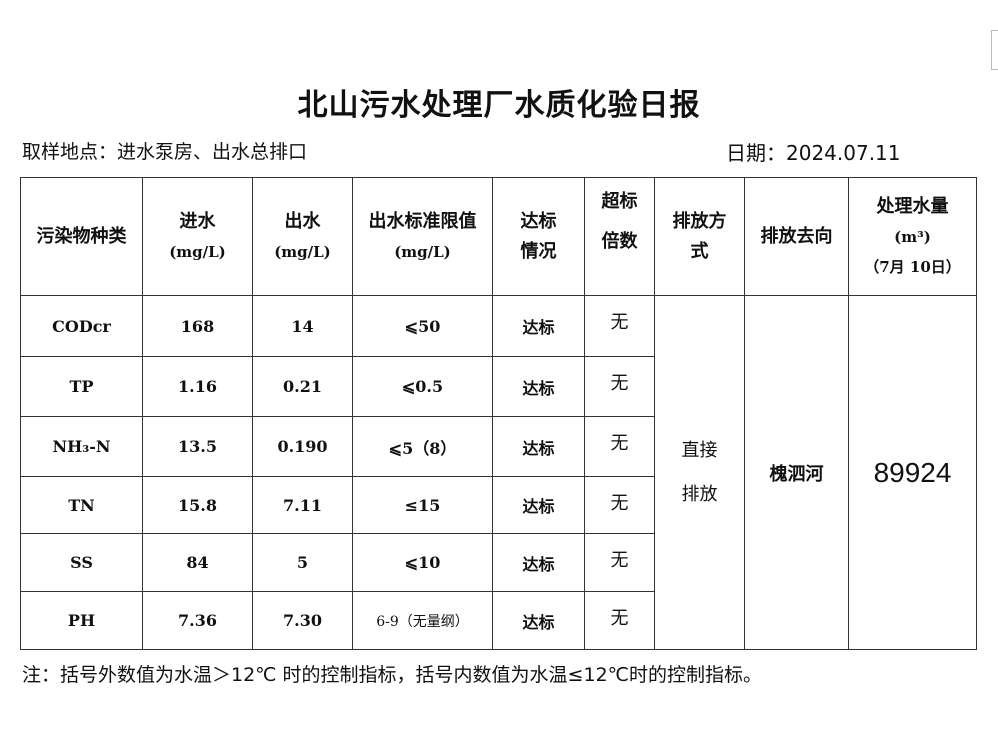 The image size is (998, 736). I want to click on sampling-location: 取样地点：进水泵房、出水总排口, so click(165, 152).